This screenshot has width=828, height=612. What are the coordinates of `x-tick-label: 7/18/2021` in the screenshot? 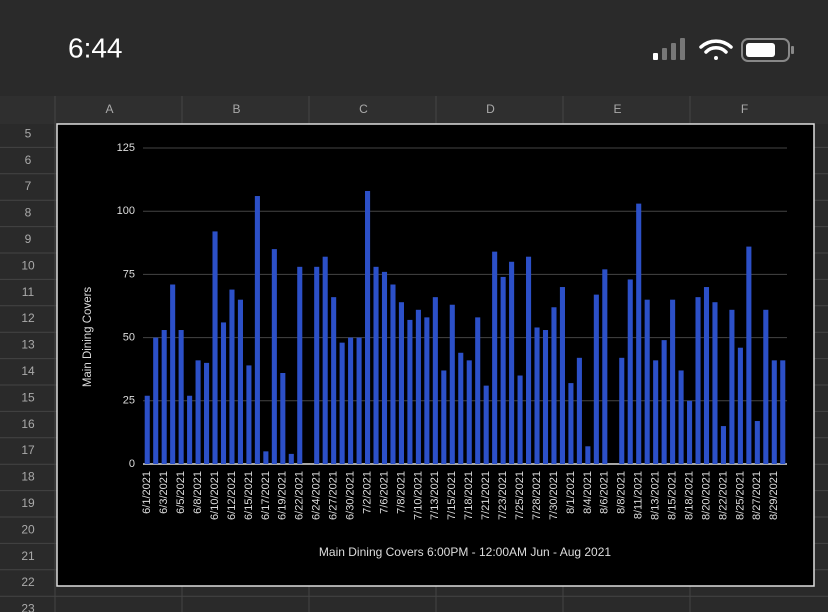 It's located at (469, 495).